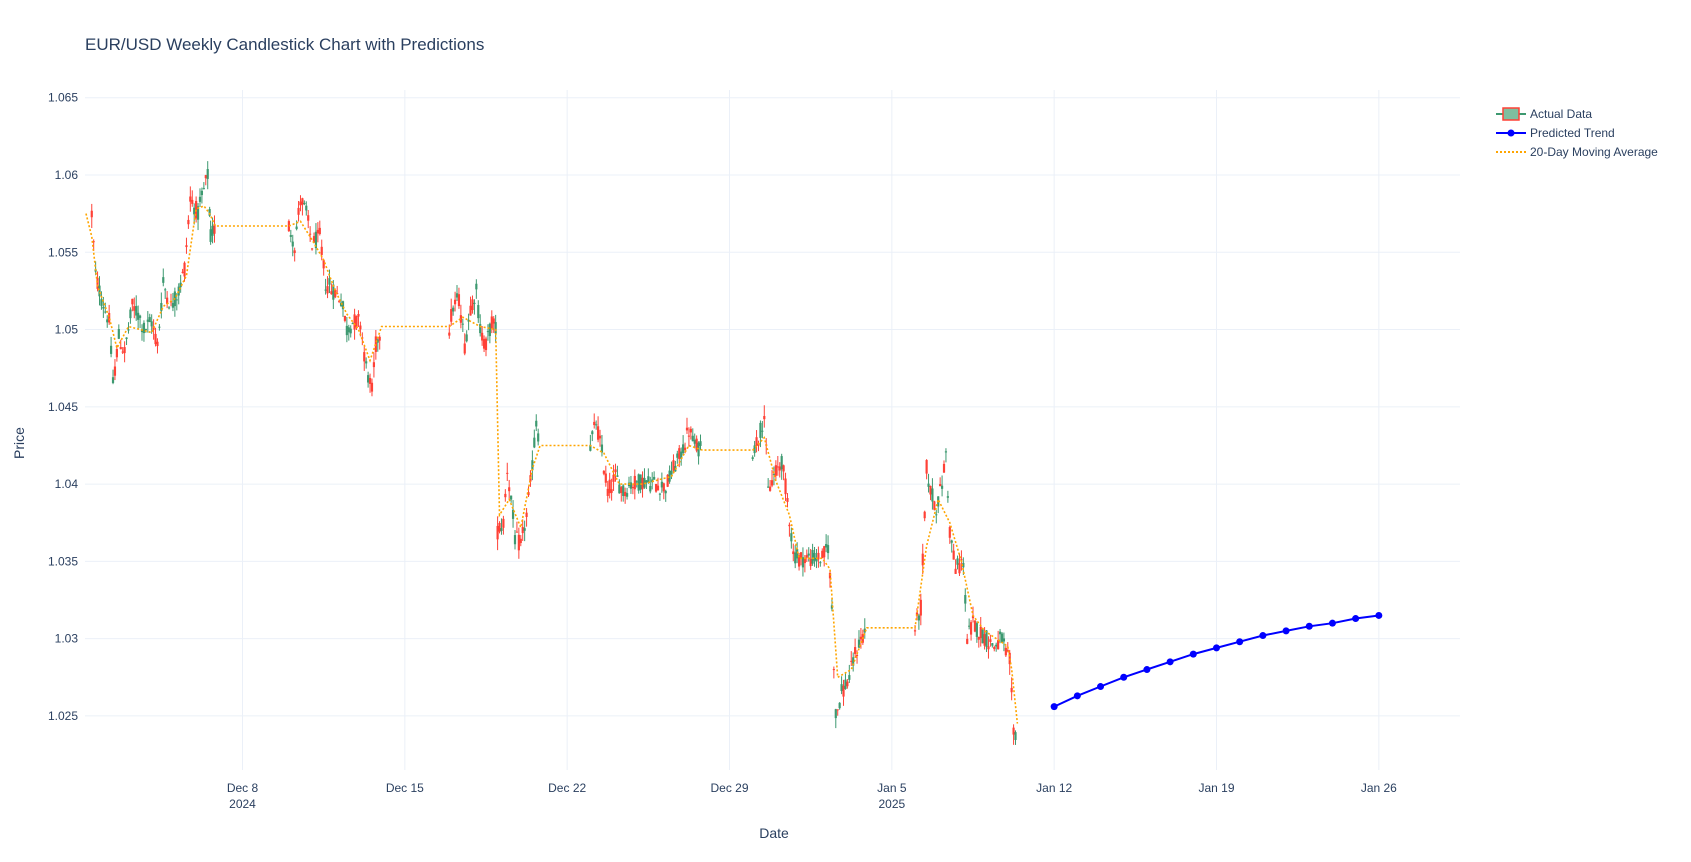 The height and width of the screenshot is (862, 1691). Describe the element at coordinates (1216, 661) in the screenshot. I see `prediction-layer` at that location.